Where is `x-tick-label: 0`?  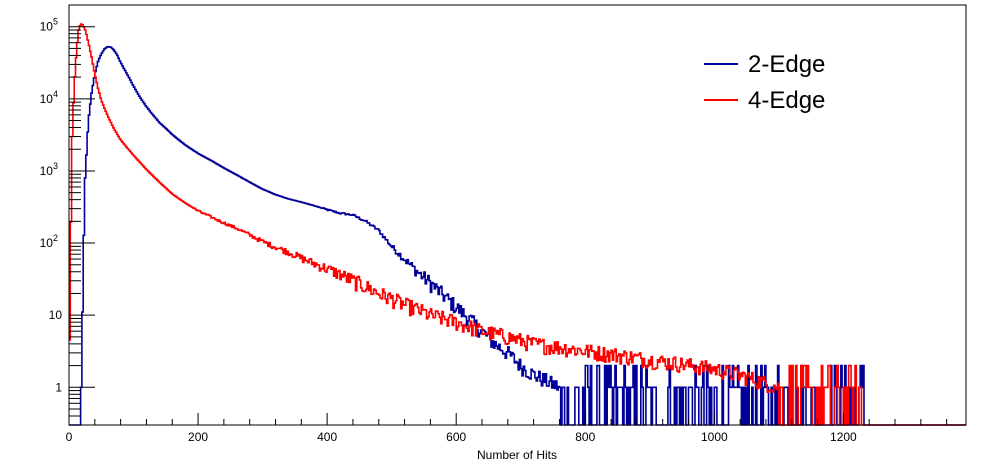
x-tick-label: 0 is located at coordinates (69, 437).